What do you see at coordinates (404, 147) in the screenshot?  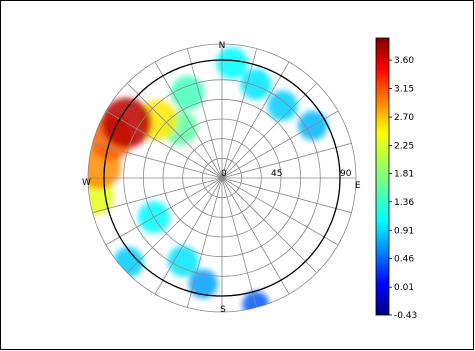 I see `colorbar-tick-label: 2.25` at bounding box center [404, 147].